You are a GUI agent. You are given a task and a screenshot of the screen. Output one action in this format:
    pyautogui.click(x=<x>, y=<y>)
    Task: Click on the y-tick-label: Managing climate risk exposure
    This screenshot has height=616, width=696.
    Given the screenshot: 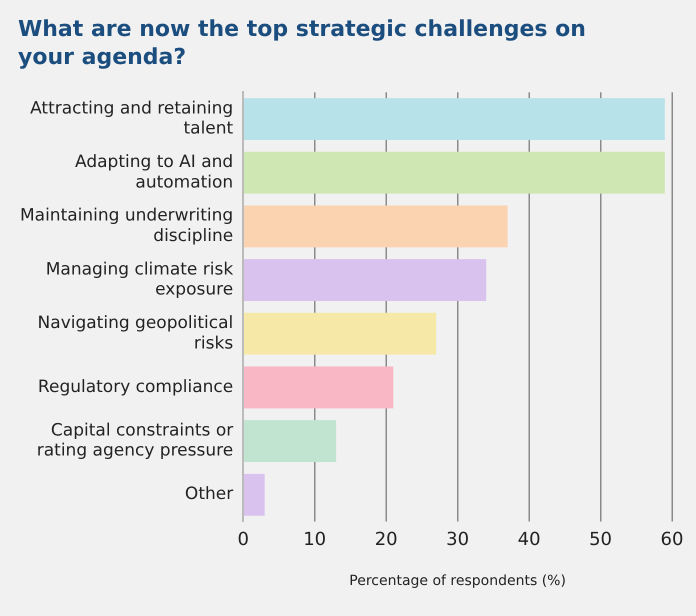 What is the action you would take?
    pyautogui.click(x=140, y=279)
    